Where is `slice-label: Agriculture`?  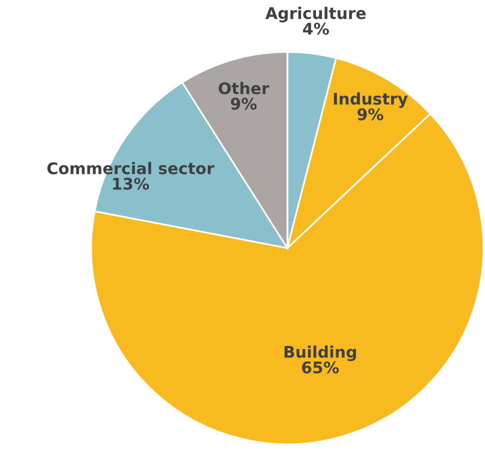 slice-label: Agriculture is located at coordinates (315, 14).